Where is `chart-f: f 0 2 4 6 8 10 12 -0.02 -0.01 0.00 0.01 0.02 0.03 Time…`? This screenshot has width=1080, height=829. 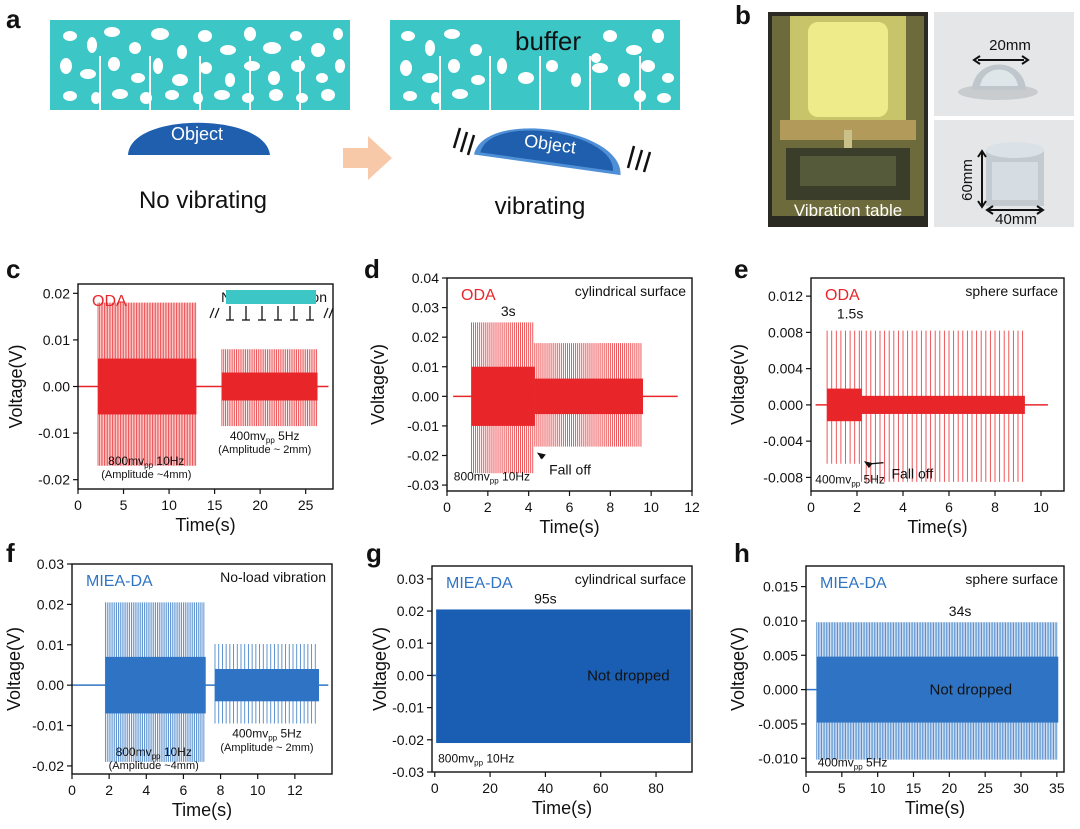 chart-f: f 0 2 4 6 8 10 12 -0.02 -0.01 0.00 0.01 0.02 0.03 Time… is located at coordinates (168, 679).